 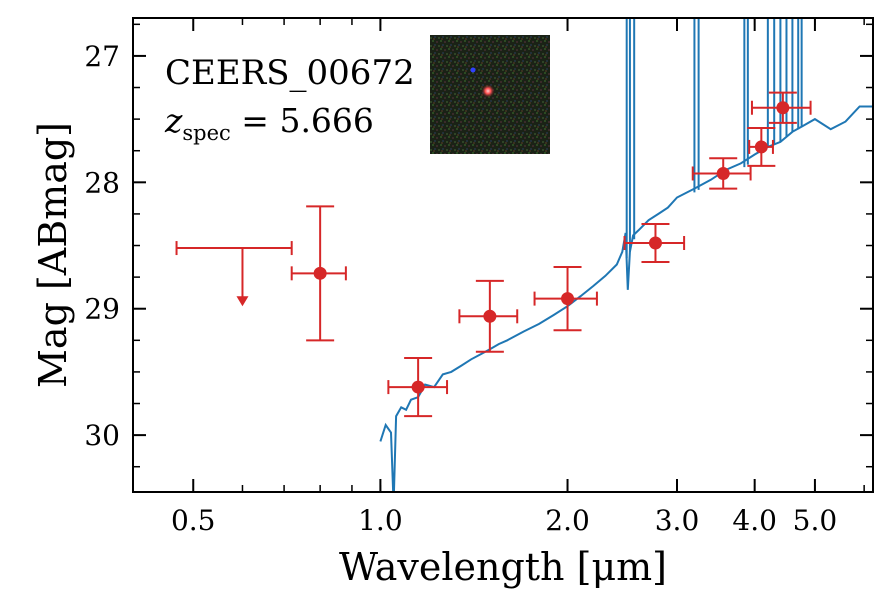 What do you see at coordinates (102, 309) in the screenshot?
I see `y-tick-label: 29` at bounding box center [102, 309].